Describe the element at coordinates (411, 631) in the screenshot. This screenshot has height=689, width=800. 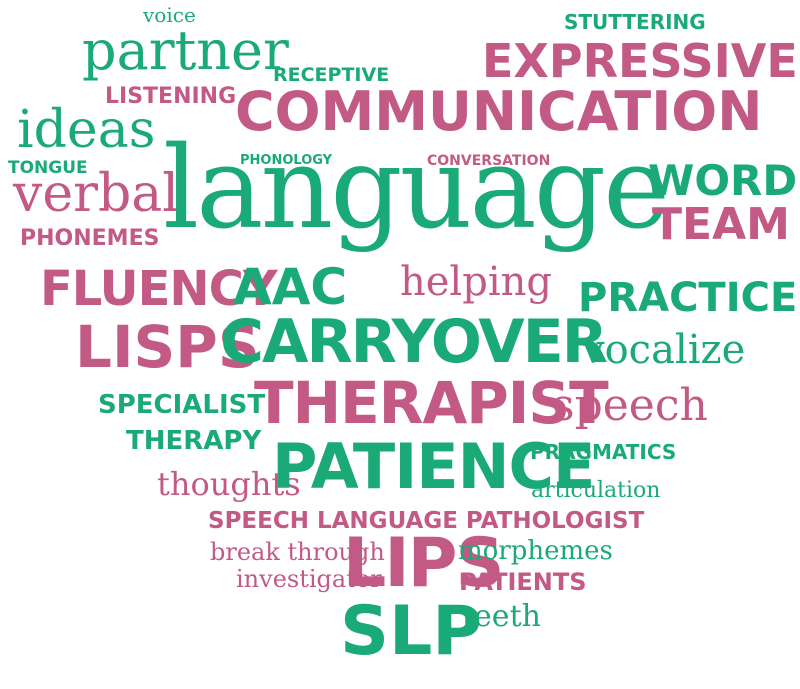
I see `word-slp: SLP` at that location.